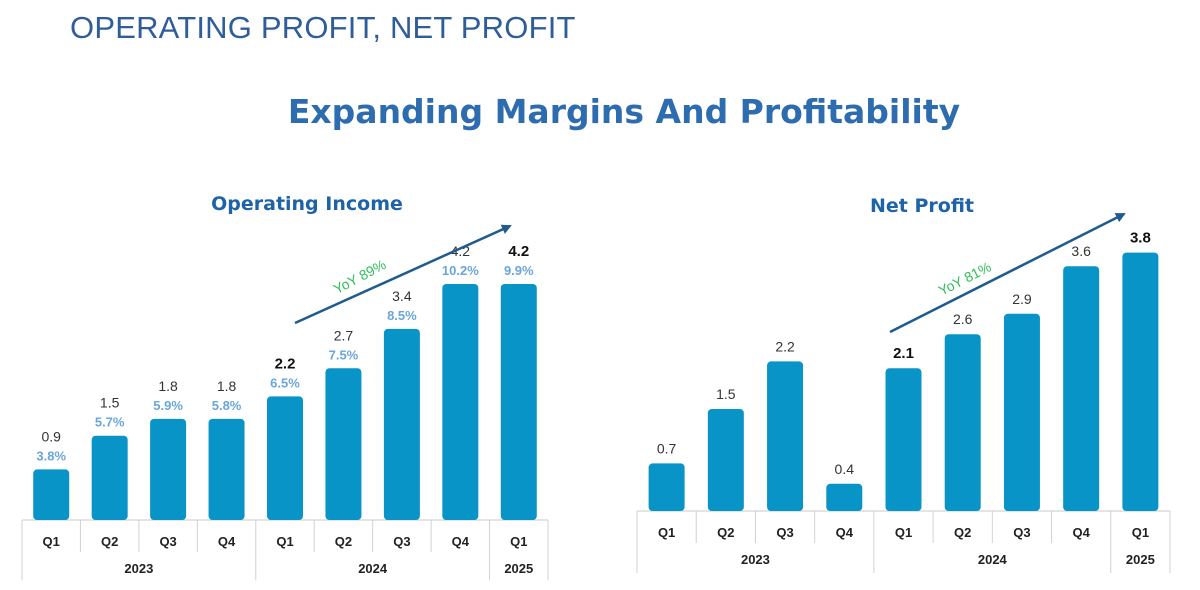 This screenshot has width=1200, height=590. I want to click on value-label: 3.8, so click(1140, 238).